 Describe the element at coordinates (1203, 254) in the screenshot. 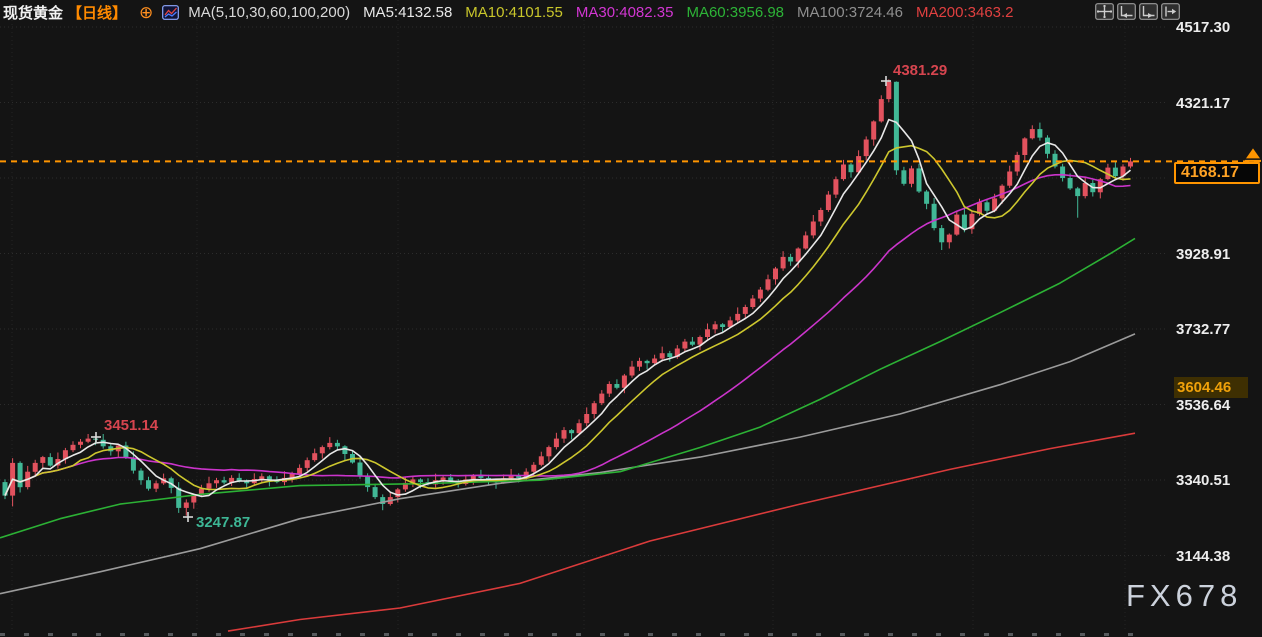

I see `axis-label: 3928.91` at that location.